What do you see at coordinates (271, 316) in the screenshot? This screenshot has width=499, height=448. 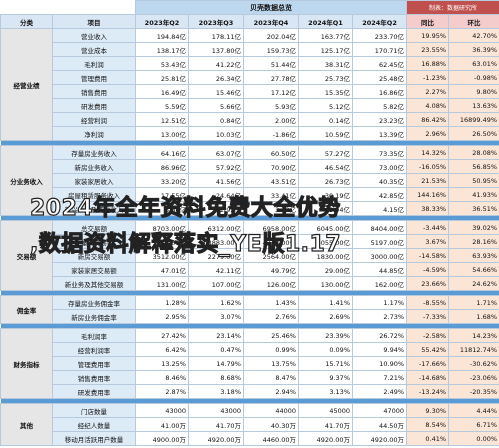 I see `value-cell: 2.76%` at bounding box center [271, 316].